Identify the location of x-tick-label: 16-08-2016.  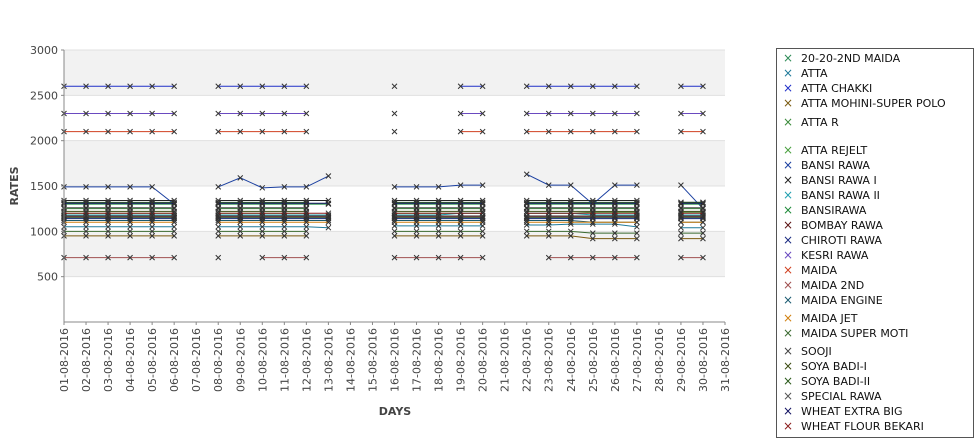
(395, 360).